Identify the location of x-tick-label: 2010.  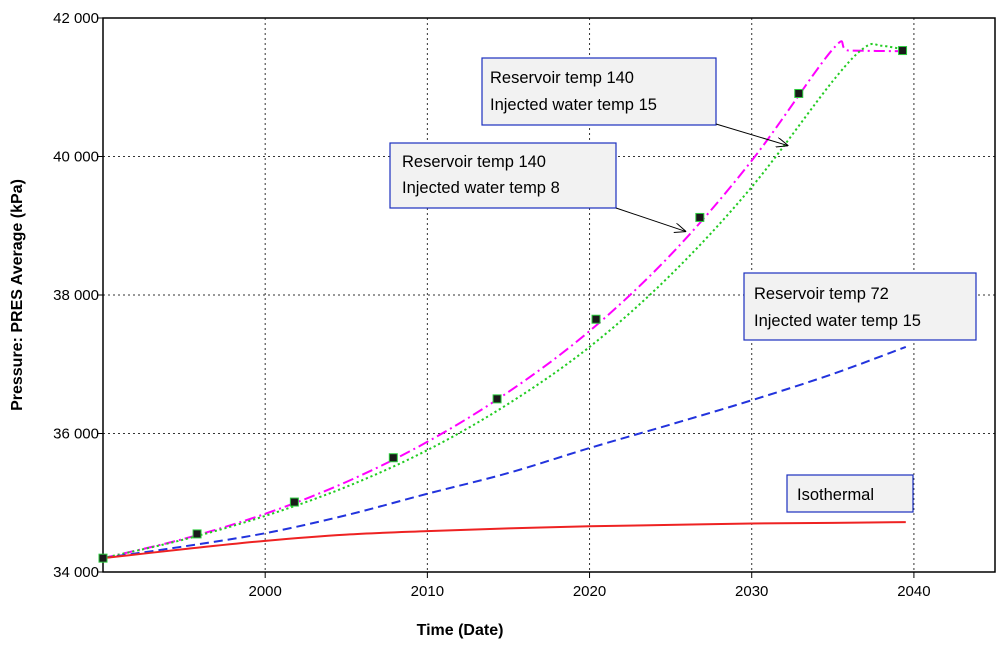
(427, 591).